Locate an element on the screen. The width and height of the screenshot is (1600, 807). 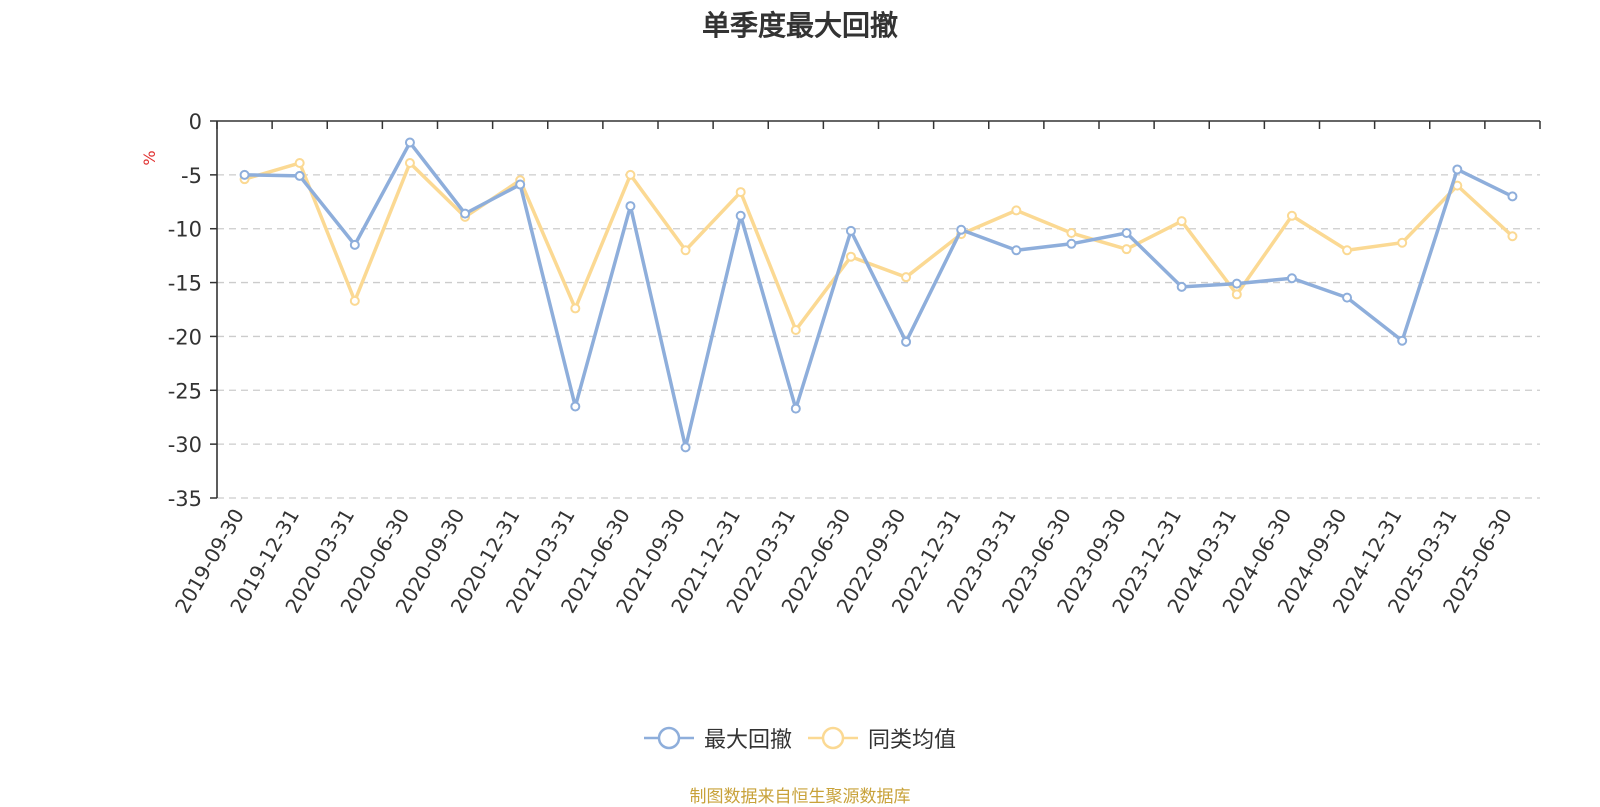
source-note: 制图数据来自恒生聚源数据库 is located at coordinates (800, 797).